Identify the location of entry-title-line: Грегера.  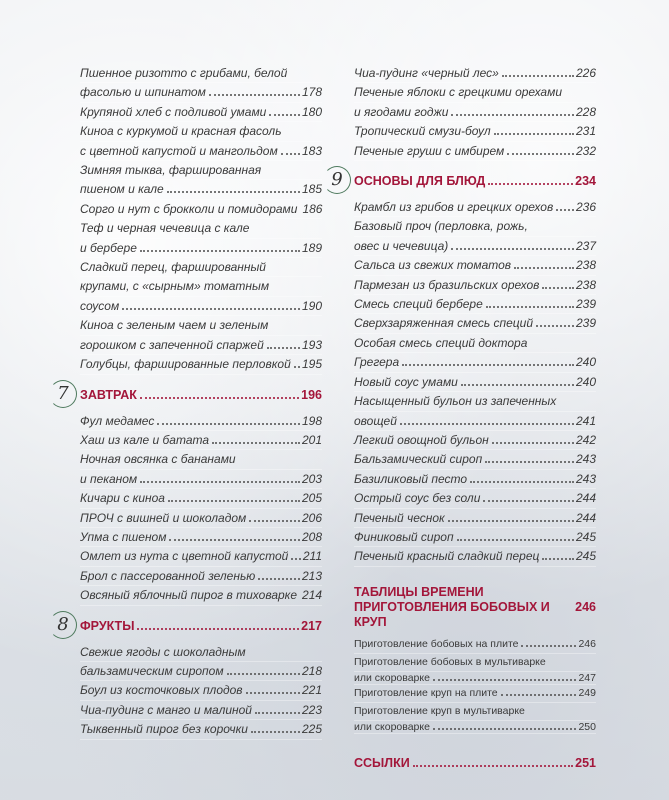
(377, 362).